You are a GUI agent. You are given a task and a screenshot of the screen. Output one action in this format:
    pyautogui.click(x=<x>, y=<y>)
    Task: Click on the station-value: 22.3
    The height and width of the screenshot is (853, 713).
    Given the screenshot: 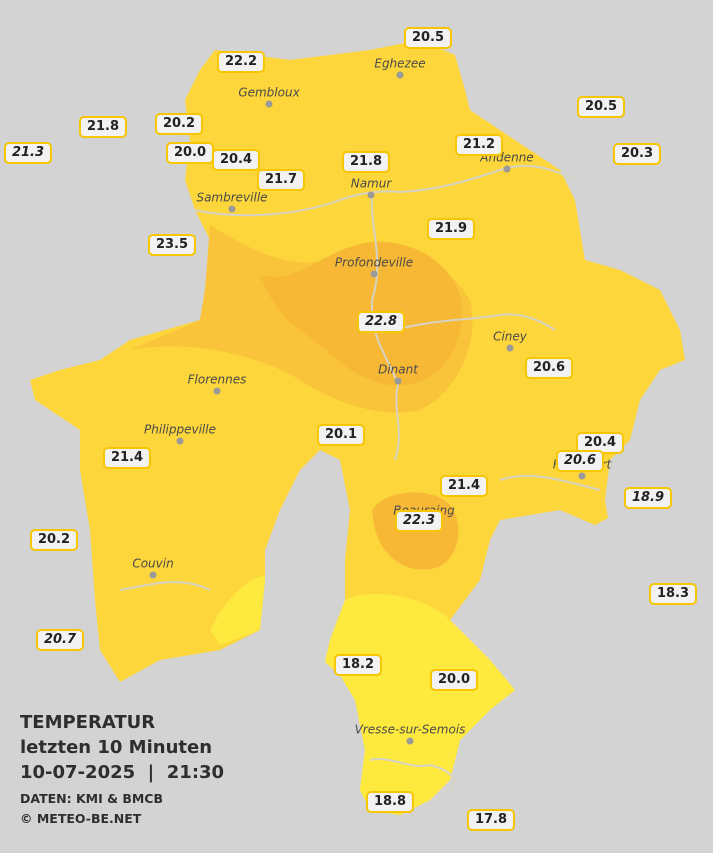 What is the action you would take?
    pyautogui.click(x=419, y=521)
    